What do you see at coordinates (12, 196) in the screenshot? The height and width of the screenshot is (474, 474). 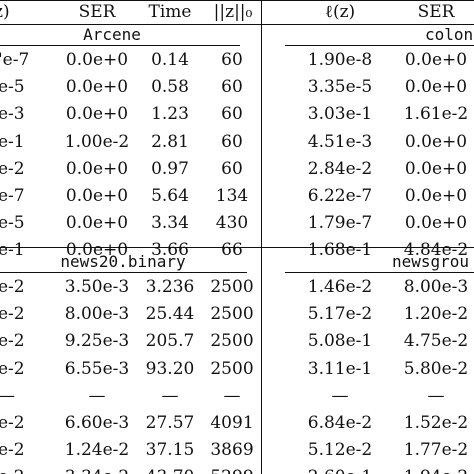 I see `table-cell: e-7` at bounding box center [12, 196].